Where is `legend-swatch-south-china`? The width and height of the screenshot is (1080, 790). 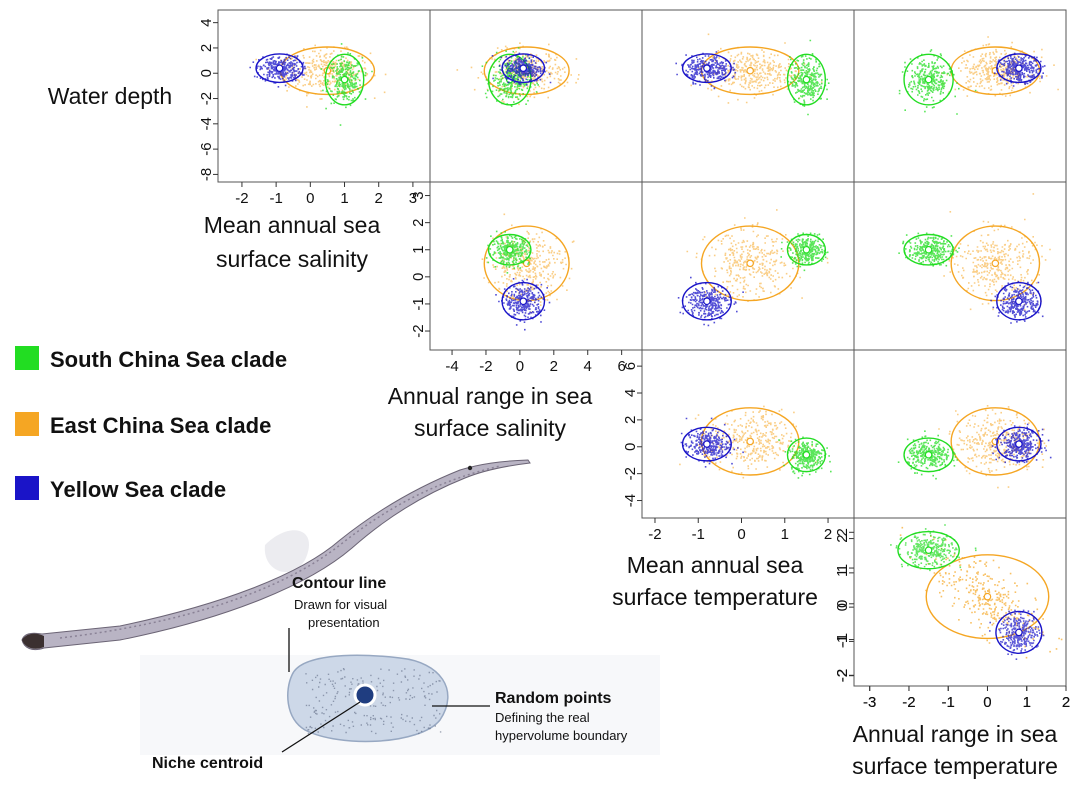 legend-swatch-south-china is located at coordinates (27, 358).